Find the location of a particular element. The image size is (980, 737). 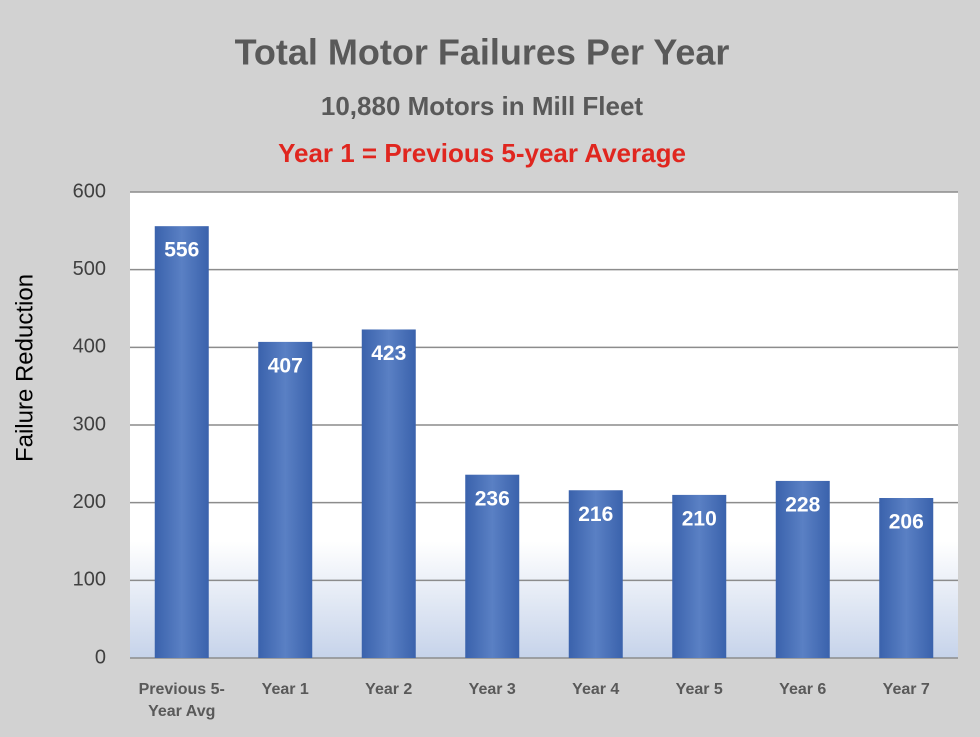

data-label: 407 is located at coordinates (285, 365).